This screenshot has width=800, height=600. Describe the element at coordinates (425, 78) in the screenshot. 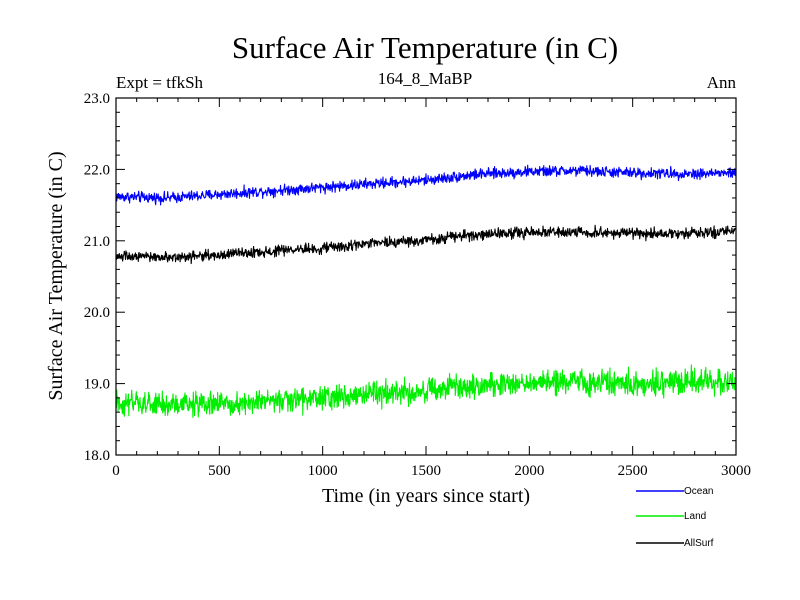

I see `subtitle-center: 164_8_MaBP` at that location.